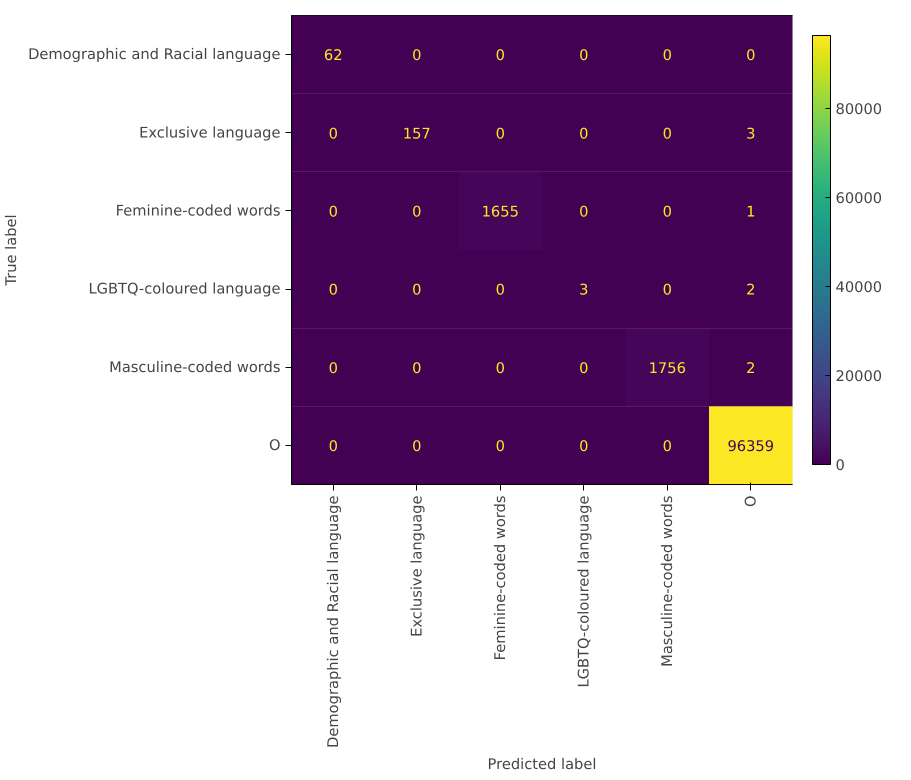  I want to click on y-tick-label: Exclusive language, so click(209, 133).